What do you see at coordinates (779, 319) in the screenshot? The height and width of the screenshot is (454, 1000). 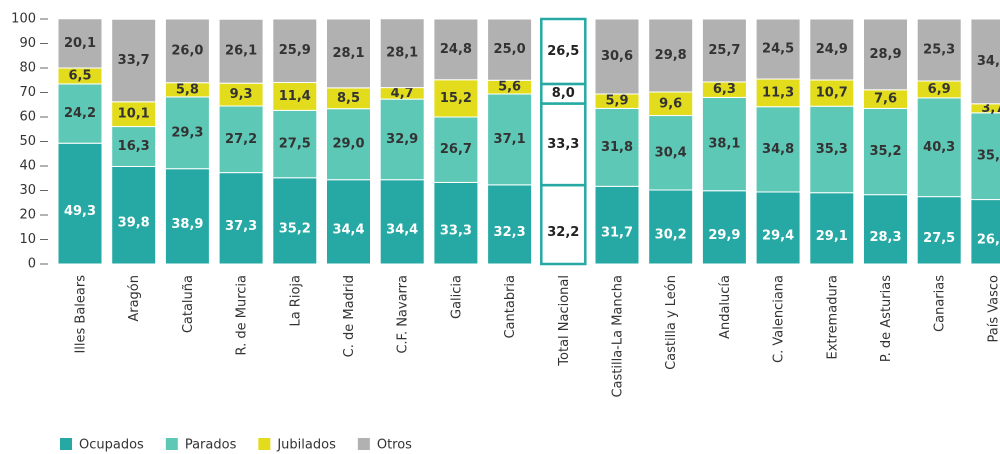 I see `x-tick-label: C. Valenciana` at bounding box center [779, 319].